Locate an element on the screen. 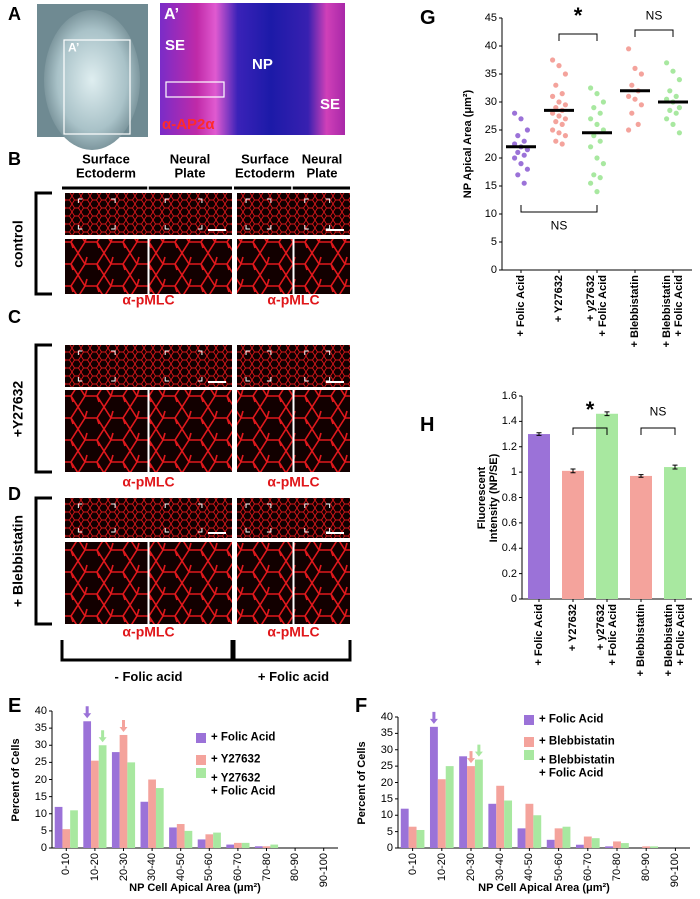 Image resolution: width=700 pixels, height=899 pixels. panel-letter: C is located at coordinates (14, 317).